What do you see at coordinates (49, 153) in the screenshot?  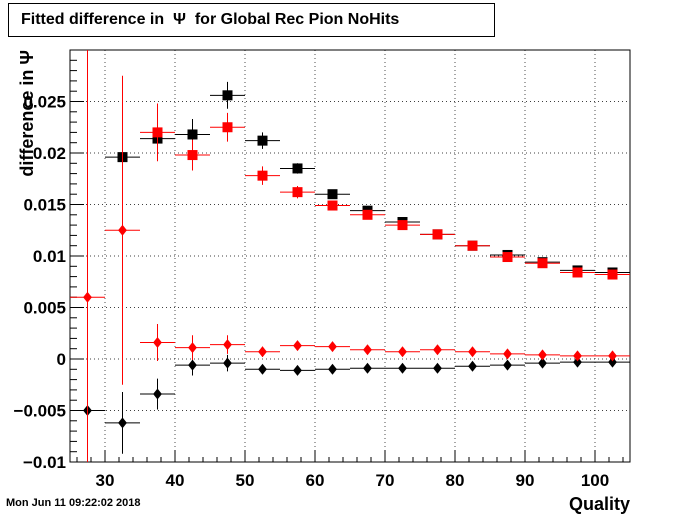 I see `y-tick-label: 0.02` at bounding box center [49, 153].